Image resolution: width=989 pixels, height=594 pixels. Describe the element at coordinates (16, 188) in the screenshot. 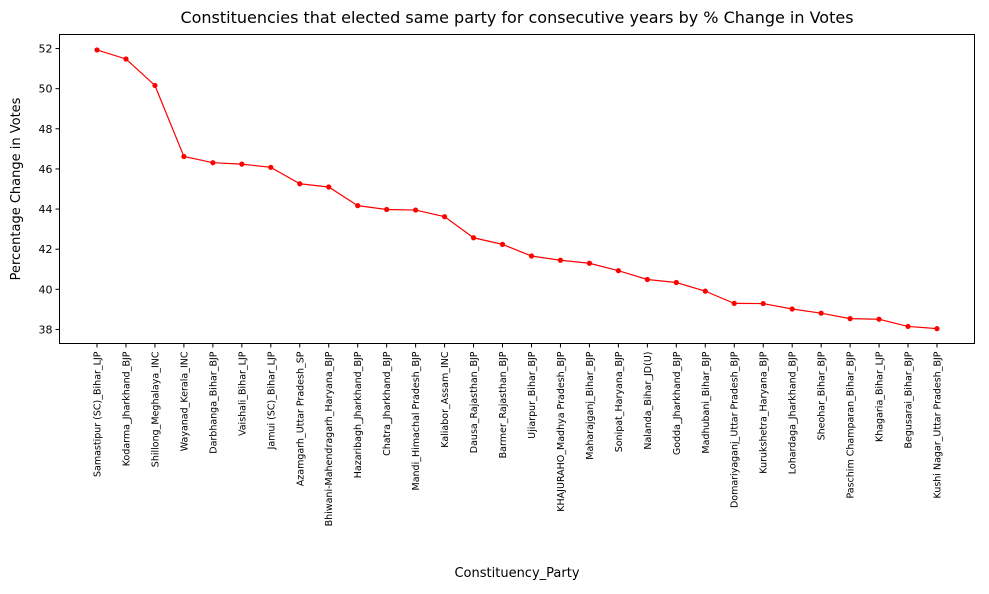

I see `y-axis-label: Percentage Change in Votes` at that location.